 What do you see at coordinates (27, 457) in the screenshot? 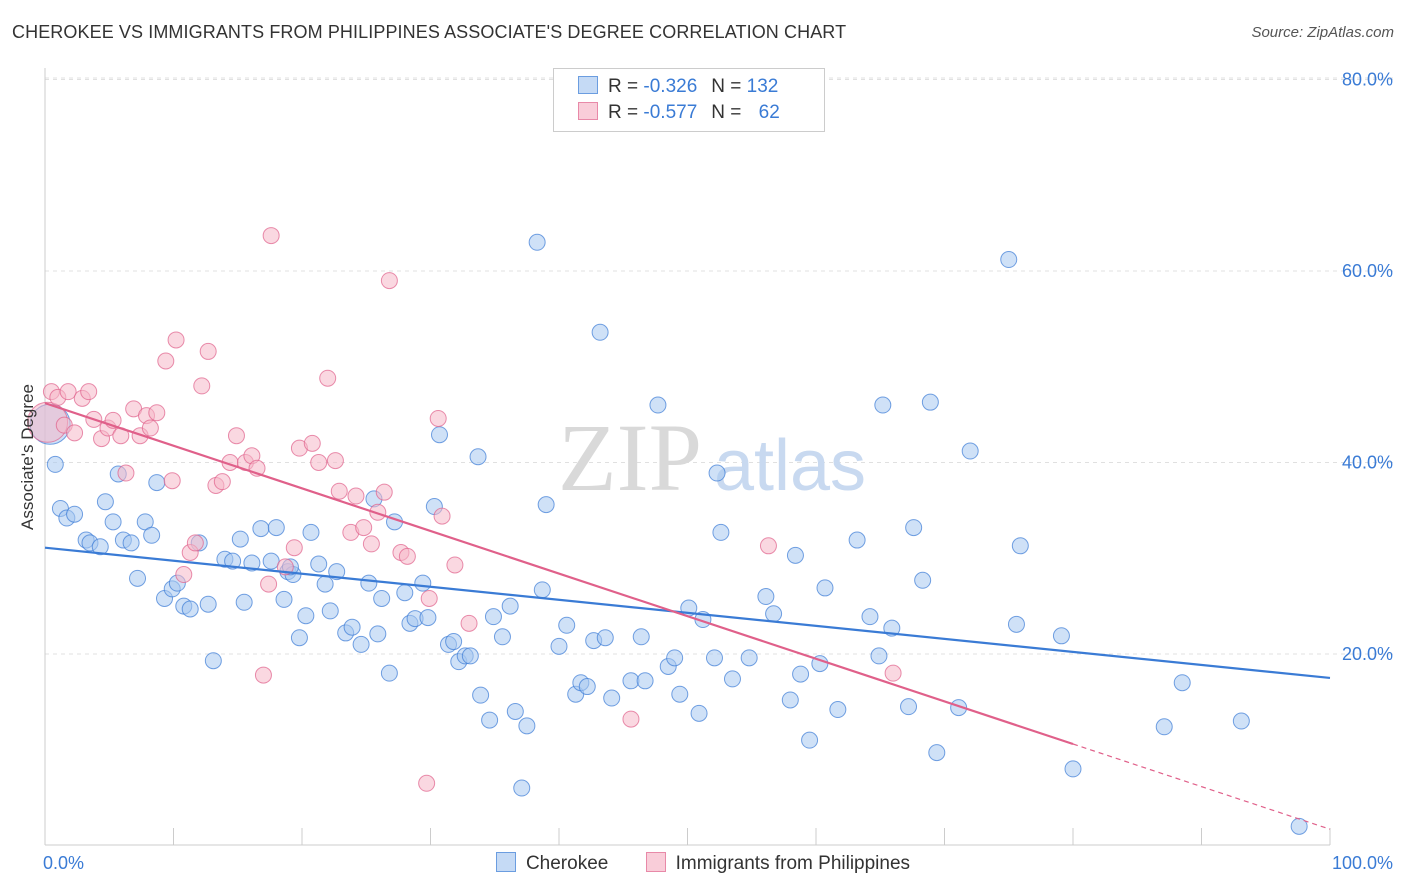
I see `y-axis-label: Associate's Degree` at bounding box center [27, 457].